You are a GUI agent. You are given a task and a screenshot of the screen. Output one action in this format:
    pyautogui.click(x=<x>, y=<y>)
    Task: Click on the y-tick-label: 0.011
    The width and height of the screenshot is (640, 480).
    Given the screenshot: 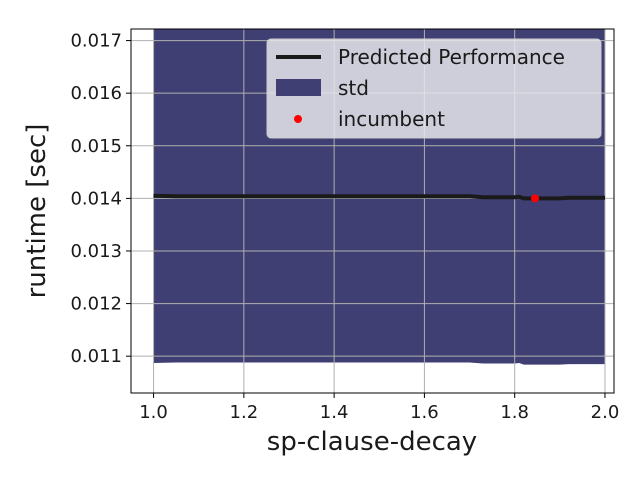 What is the action you would take?
    pyautogui.click(x=96, y=356)
    